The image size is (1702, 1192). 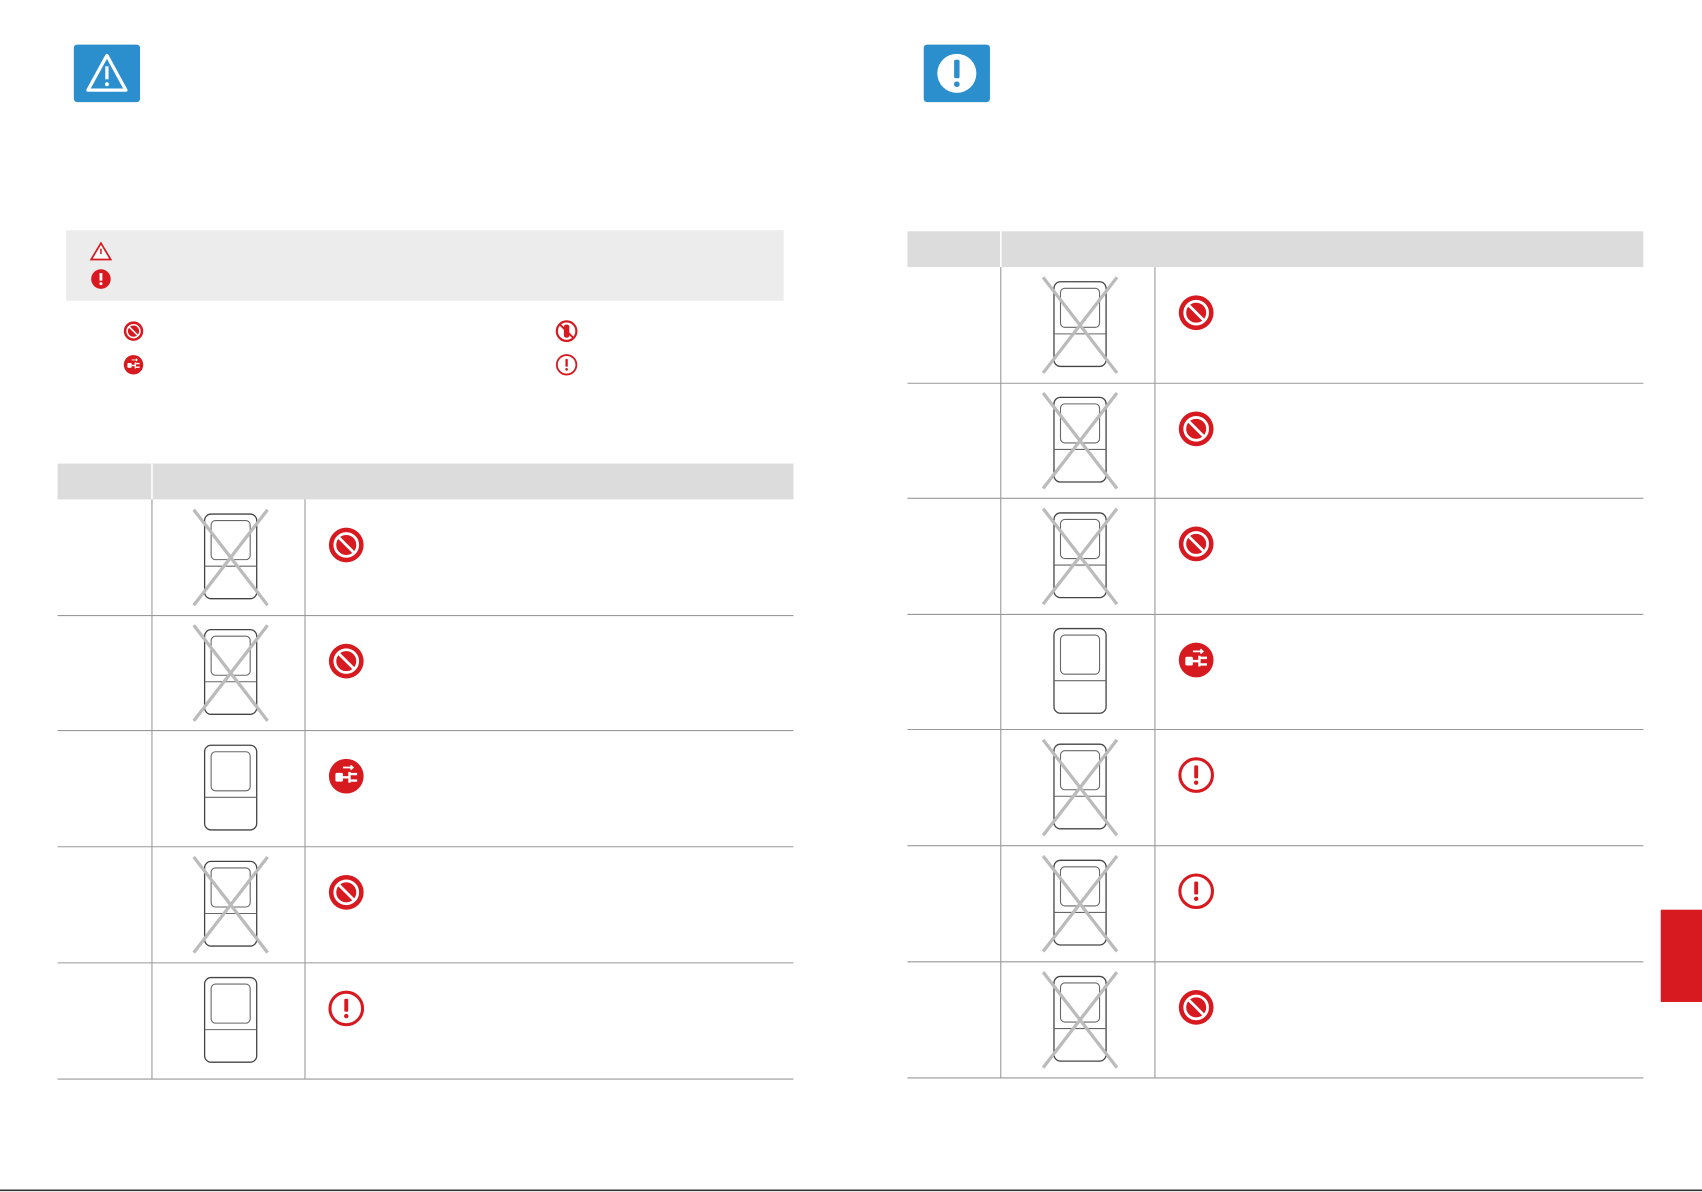 What do you see at coordinates (107, 73) in the screenshot?
I see `warning-badge` at bounding box center [107, 73].